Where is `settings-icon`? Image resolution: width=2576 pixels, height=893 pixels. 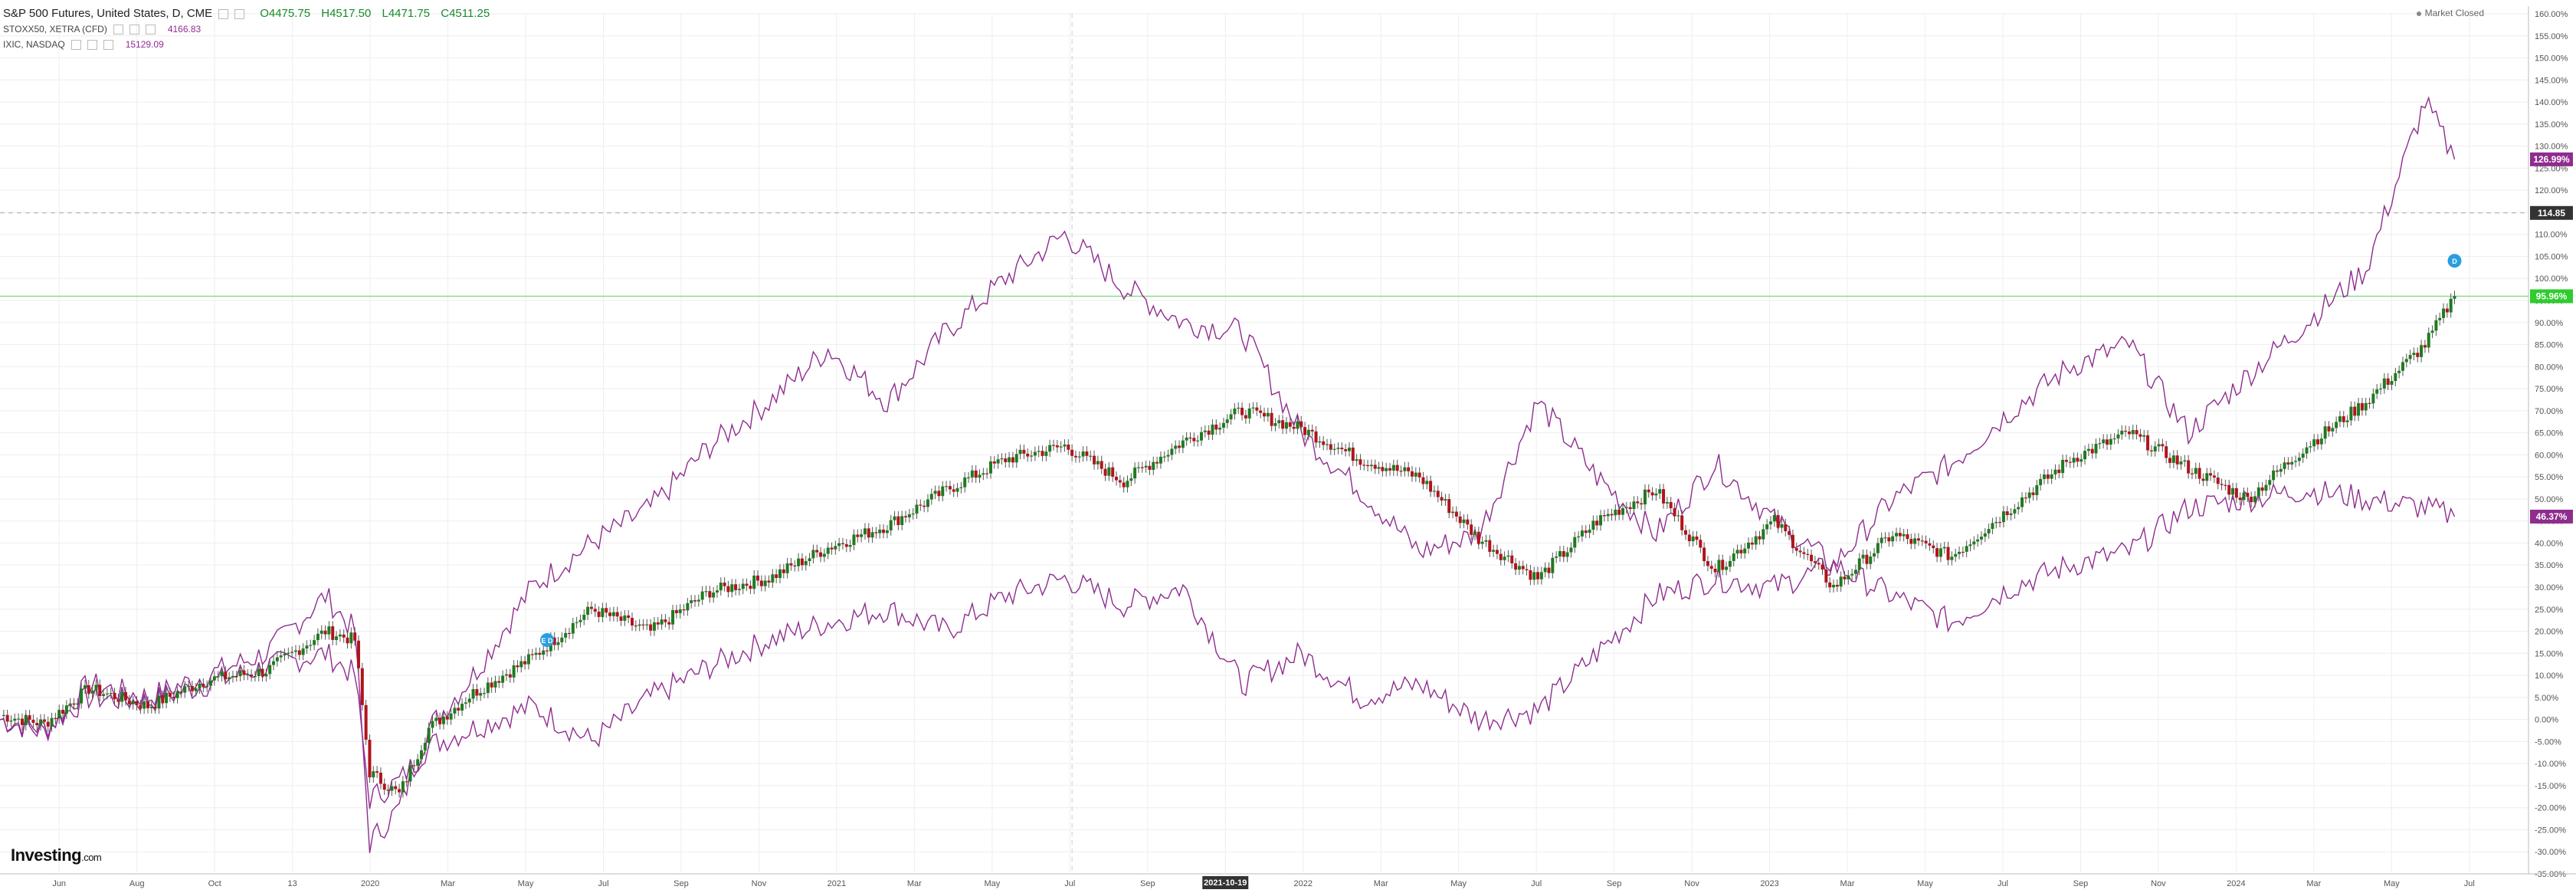 settings-icon is located at coordinates (224, 13).